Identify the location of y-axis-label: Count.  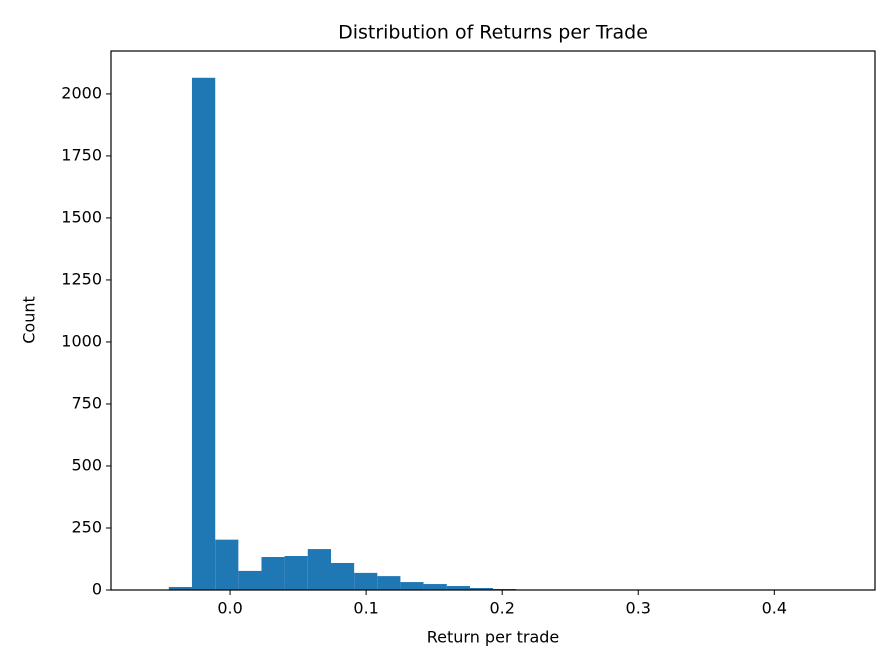
(29, 320).